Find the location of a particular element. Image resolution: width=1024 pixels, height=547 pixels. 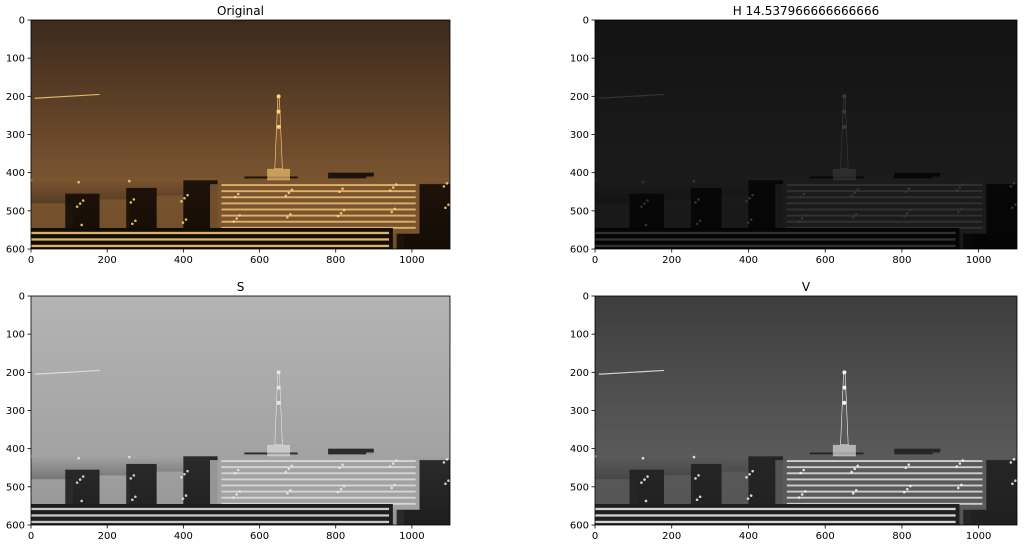

y-tick-label: 600 is located at coordinates (15, 250).